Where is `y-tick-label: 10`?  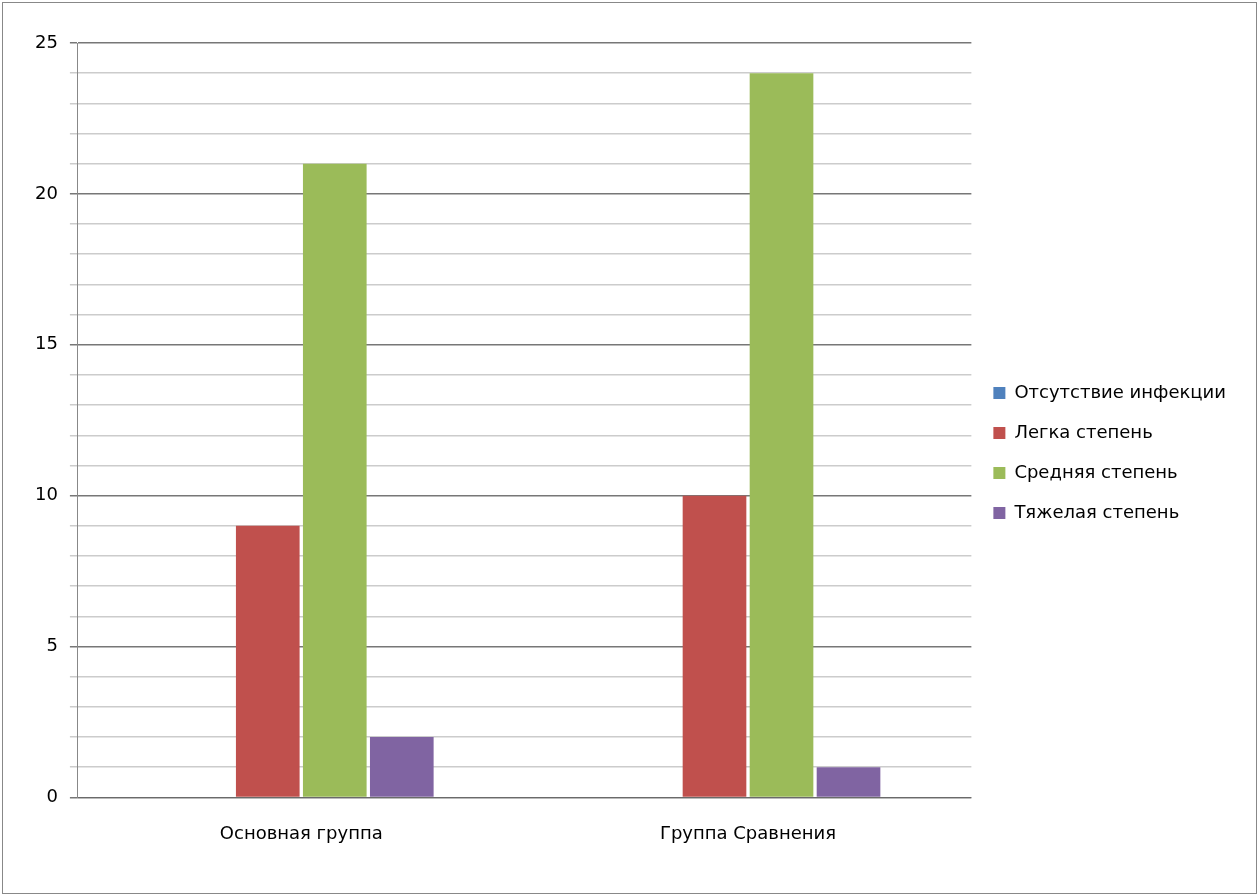 y-tick-label: 10 is located at coordinates (46, 494).